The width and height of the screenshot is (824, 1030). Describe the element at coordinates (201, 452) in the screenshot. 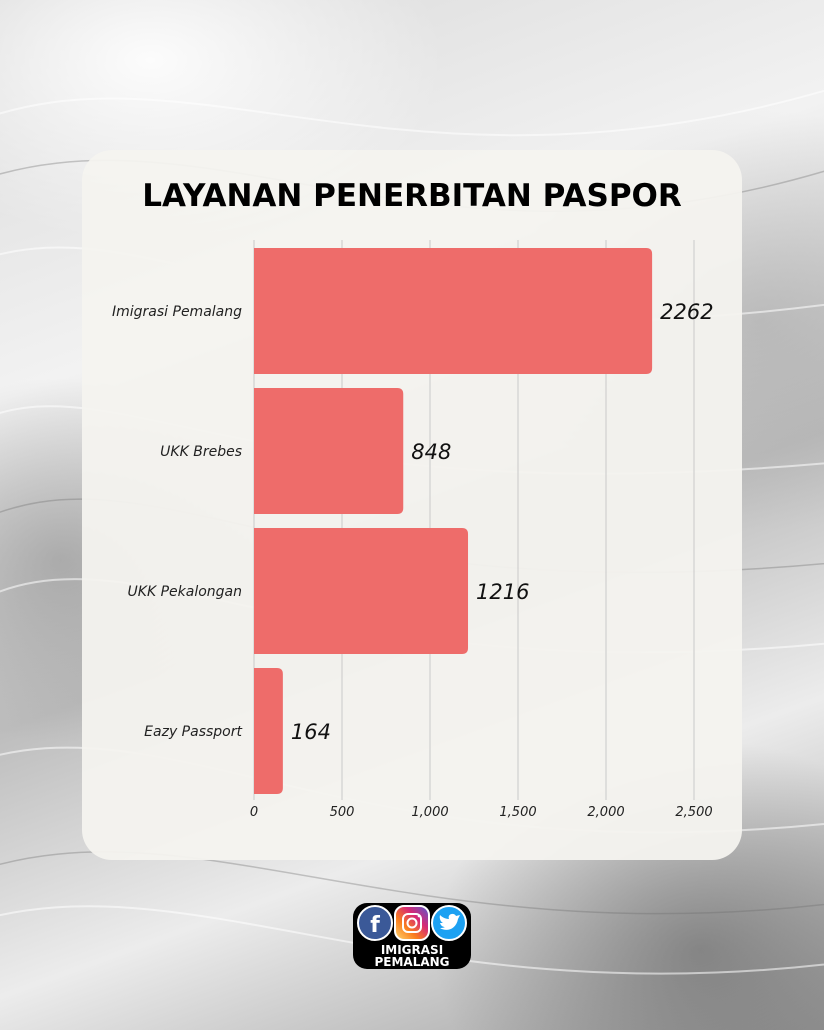

I see `category-label: UKK Brebes` at that location.